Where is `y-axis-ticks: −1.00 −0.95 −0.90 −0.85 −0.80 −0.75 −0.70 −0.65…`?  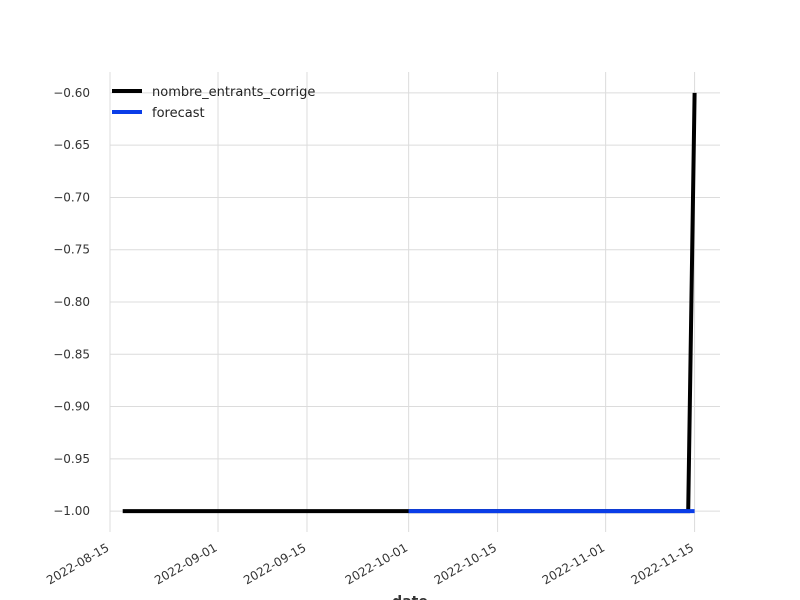 y-axis-ticks: −1.00 −0.95 −0.90 −0.85 −0.80 −0.75 −0.70 −0.65… is located at coordinates (71, 302).